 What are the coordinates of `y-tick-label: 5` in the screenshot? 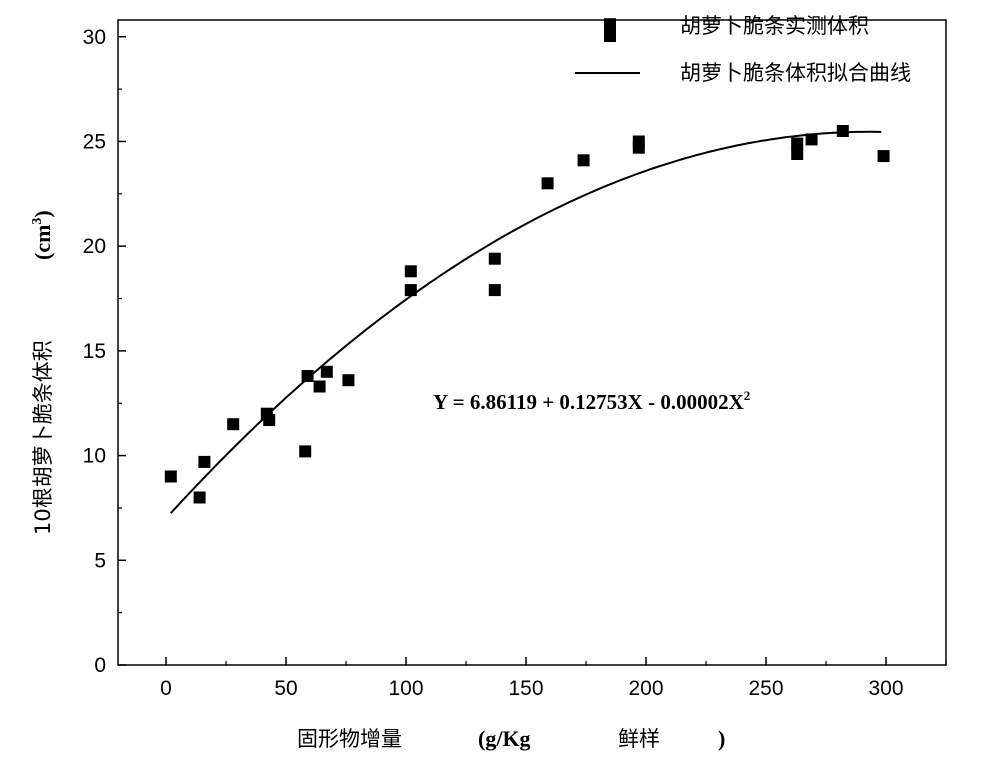 It's located at (100, 560).